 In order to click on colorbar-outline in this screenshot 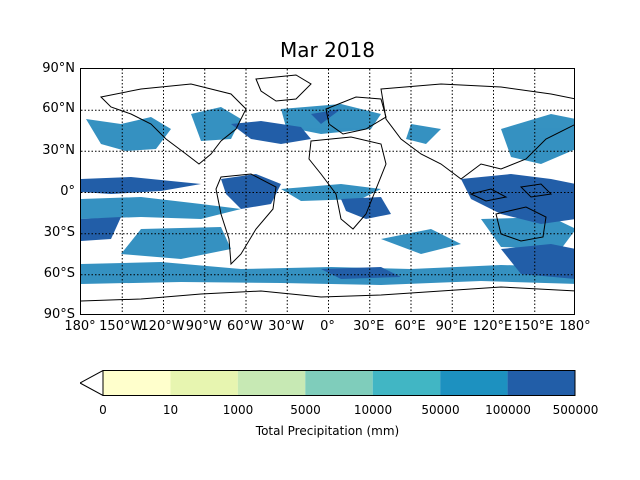, I will do `click(339, 383)`.